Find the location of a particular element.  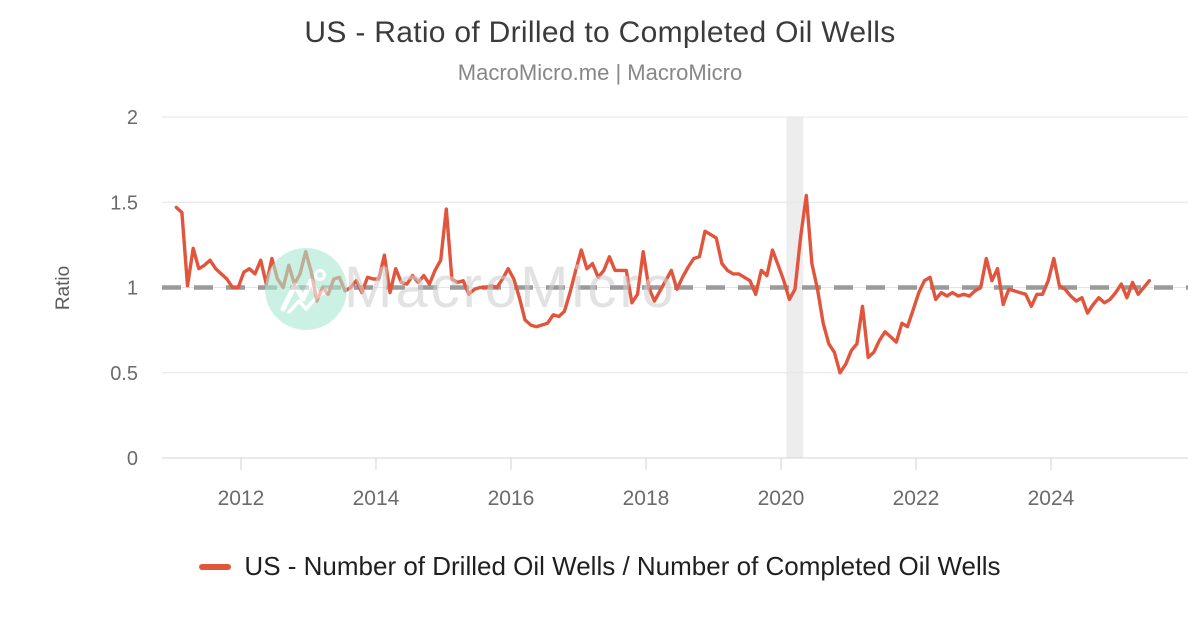

chart-subtitle: MacroMicro.me | MacroMicro is located at coordinates (600, 72).